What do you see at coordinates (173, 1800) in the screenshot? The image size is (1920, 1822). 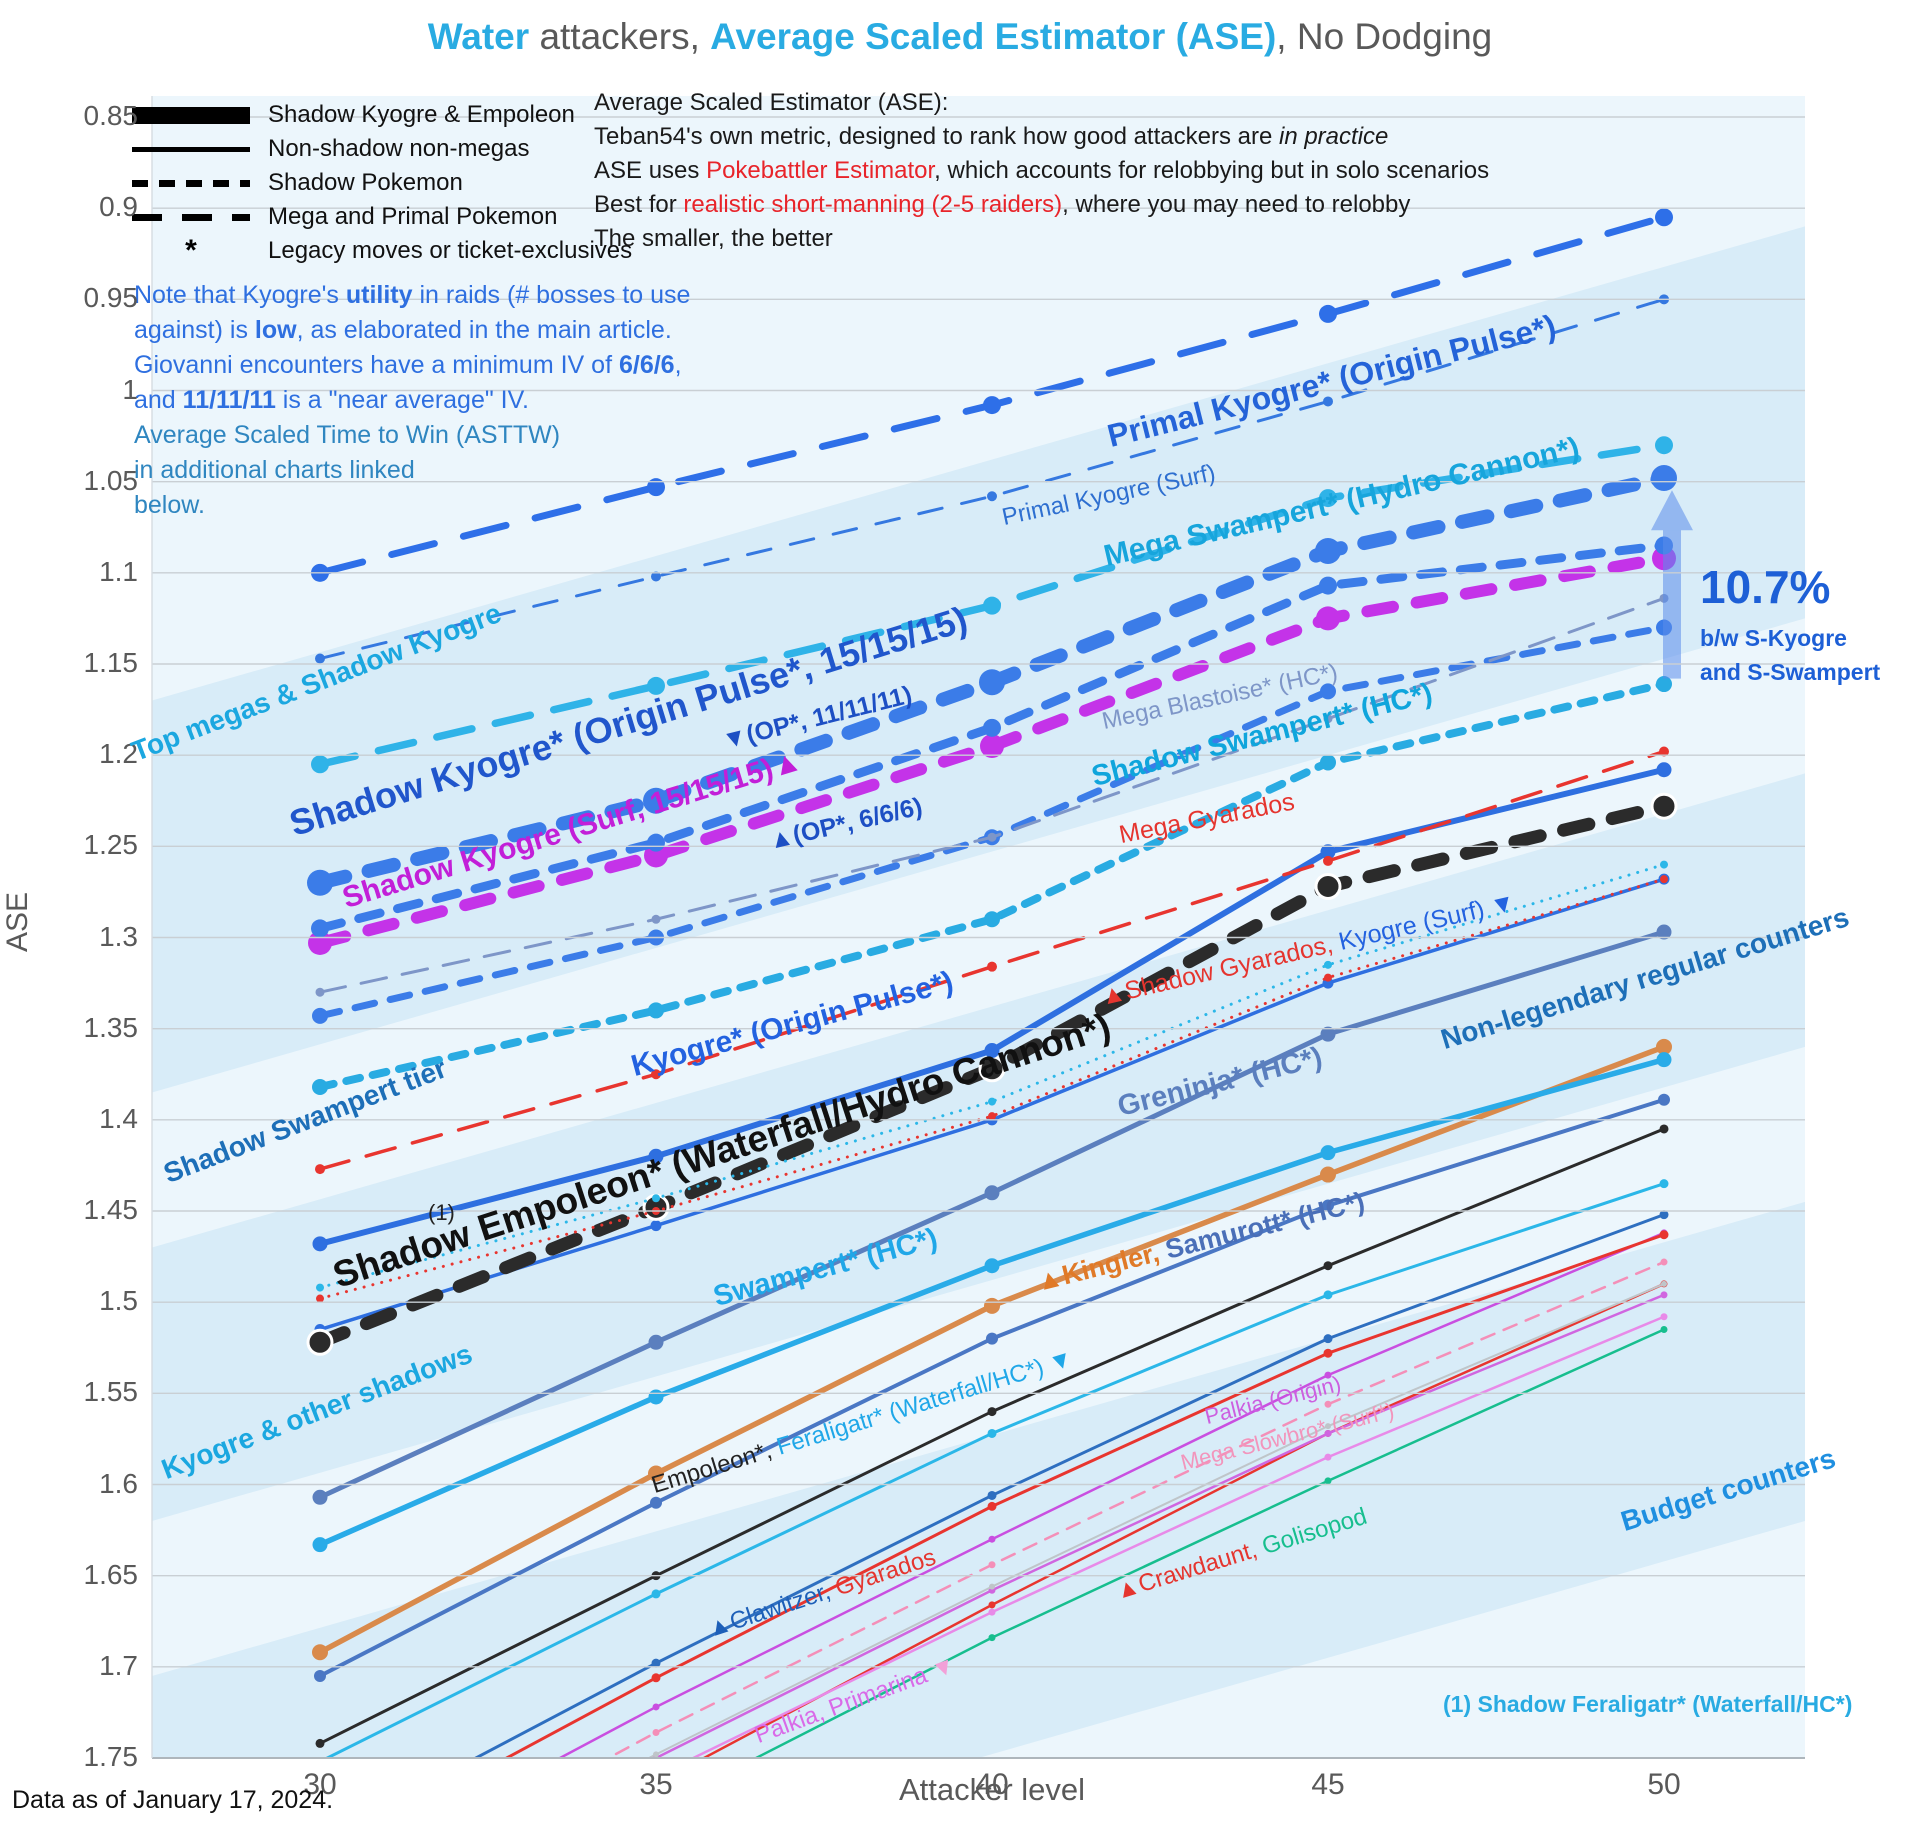 I see `data-as-of-note: Data as of January 17, 2024.` at bounding box center [173, 1800].